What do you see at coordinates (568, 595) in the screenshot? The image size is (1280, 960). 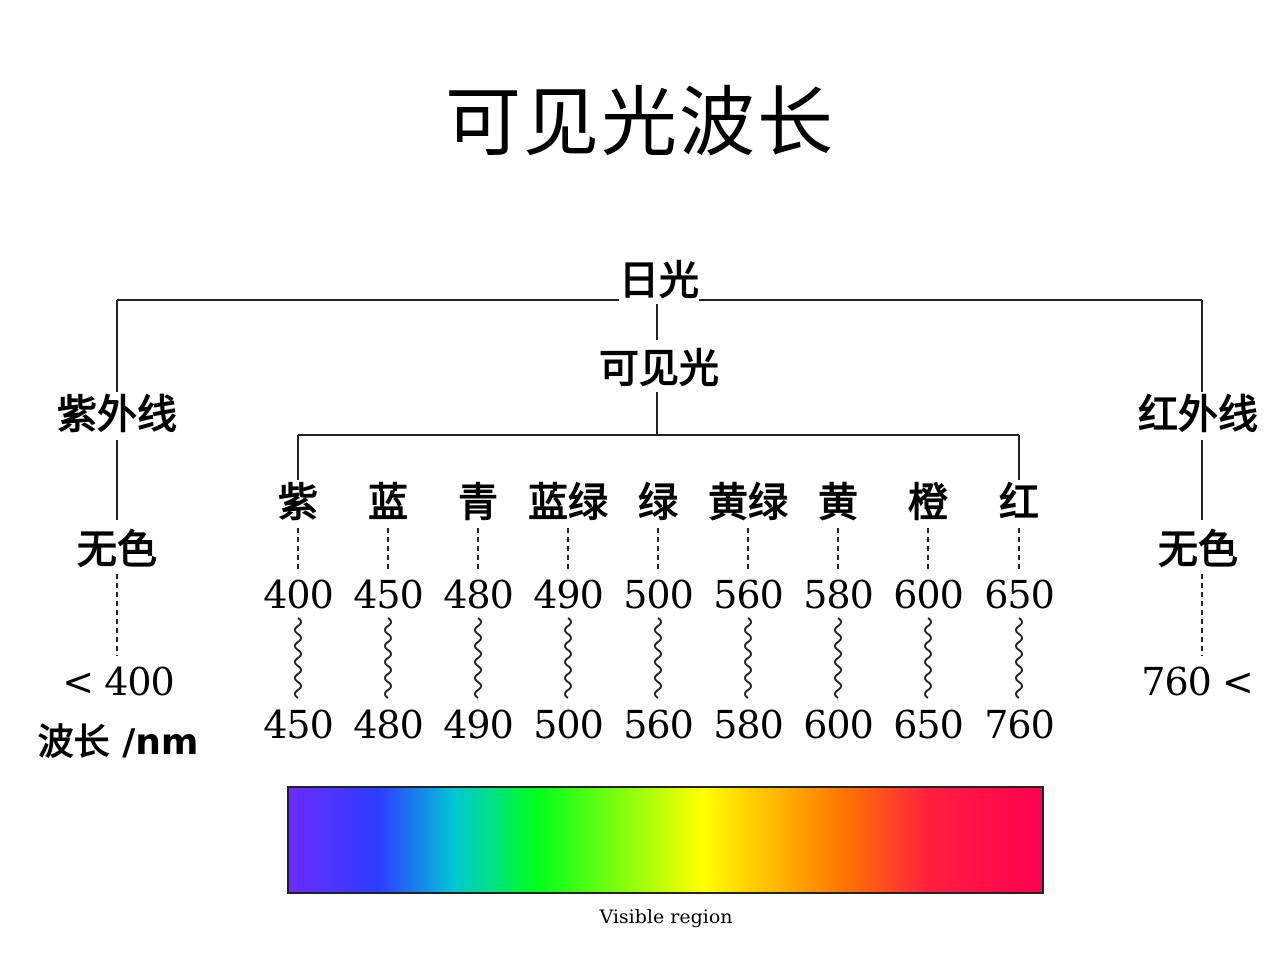 I see `wavelength-from-3: 490` at bounding box center [568, 595].